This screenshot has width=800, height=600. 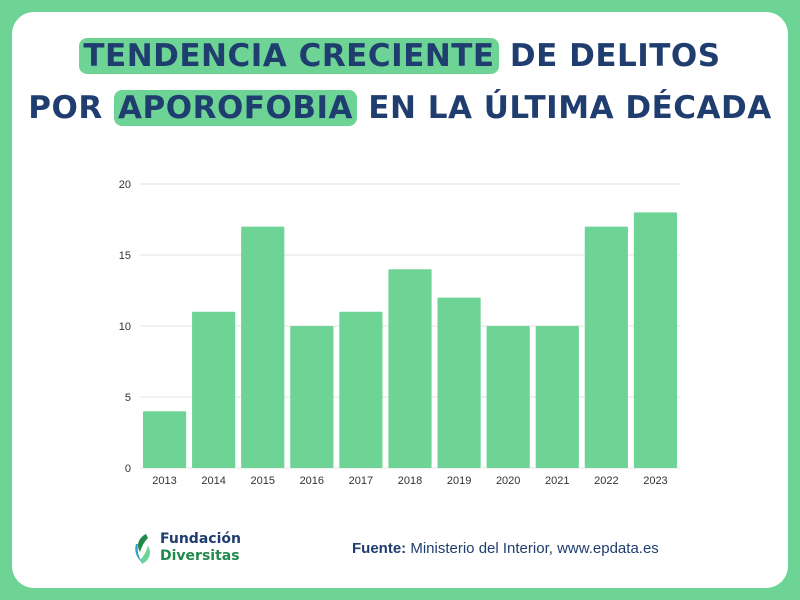 What do you see at coordinates (606, 481) in the screenshot?
I see `x-tick-label: 2022` at bounding box center [606, 481].